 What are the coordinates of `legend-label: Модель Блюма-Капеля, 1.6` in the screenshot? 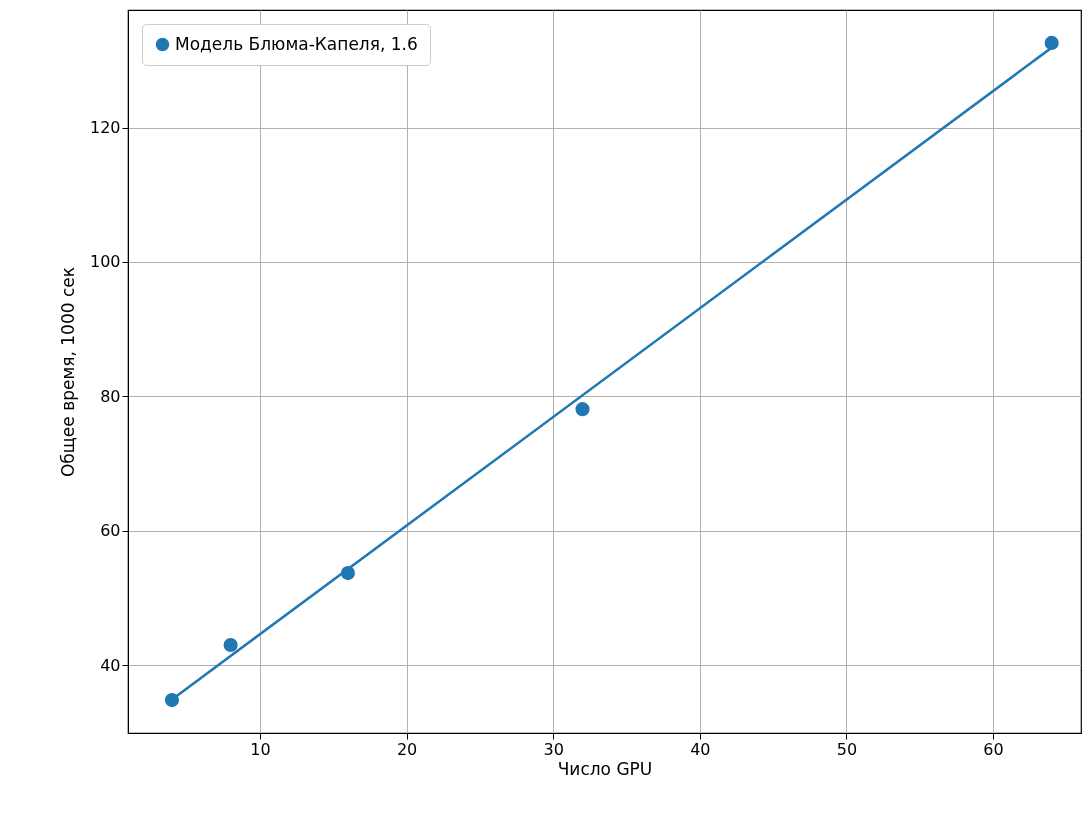 It's located at (296, 43).